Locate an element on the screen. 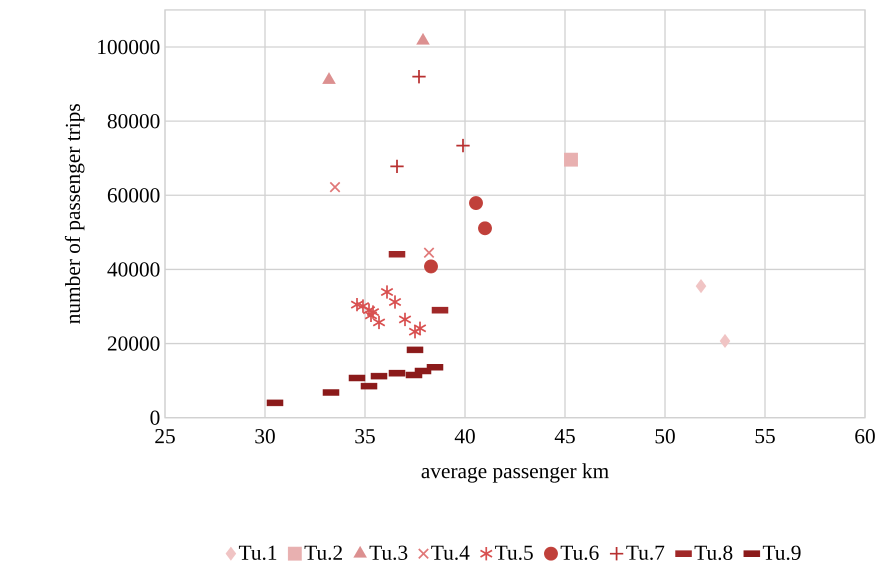 Image resolution: width=883 pixels, height=587 pixels. legend-label: Tu.2 is located at coordinates (323, 553).